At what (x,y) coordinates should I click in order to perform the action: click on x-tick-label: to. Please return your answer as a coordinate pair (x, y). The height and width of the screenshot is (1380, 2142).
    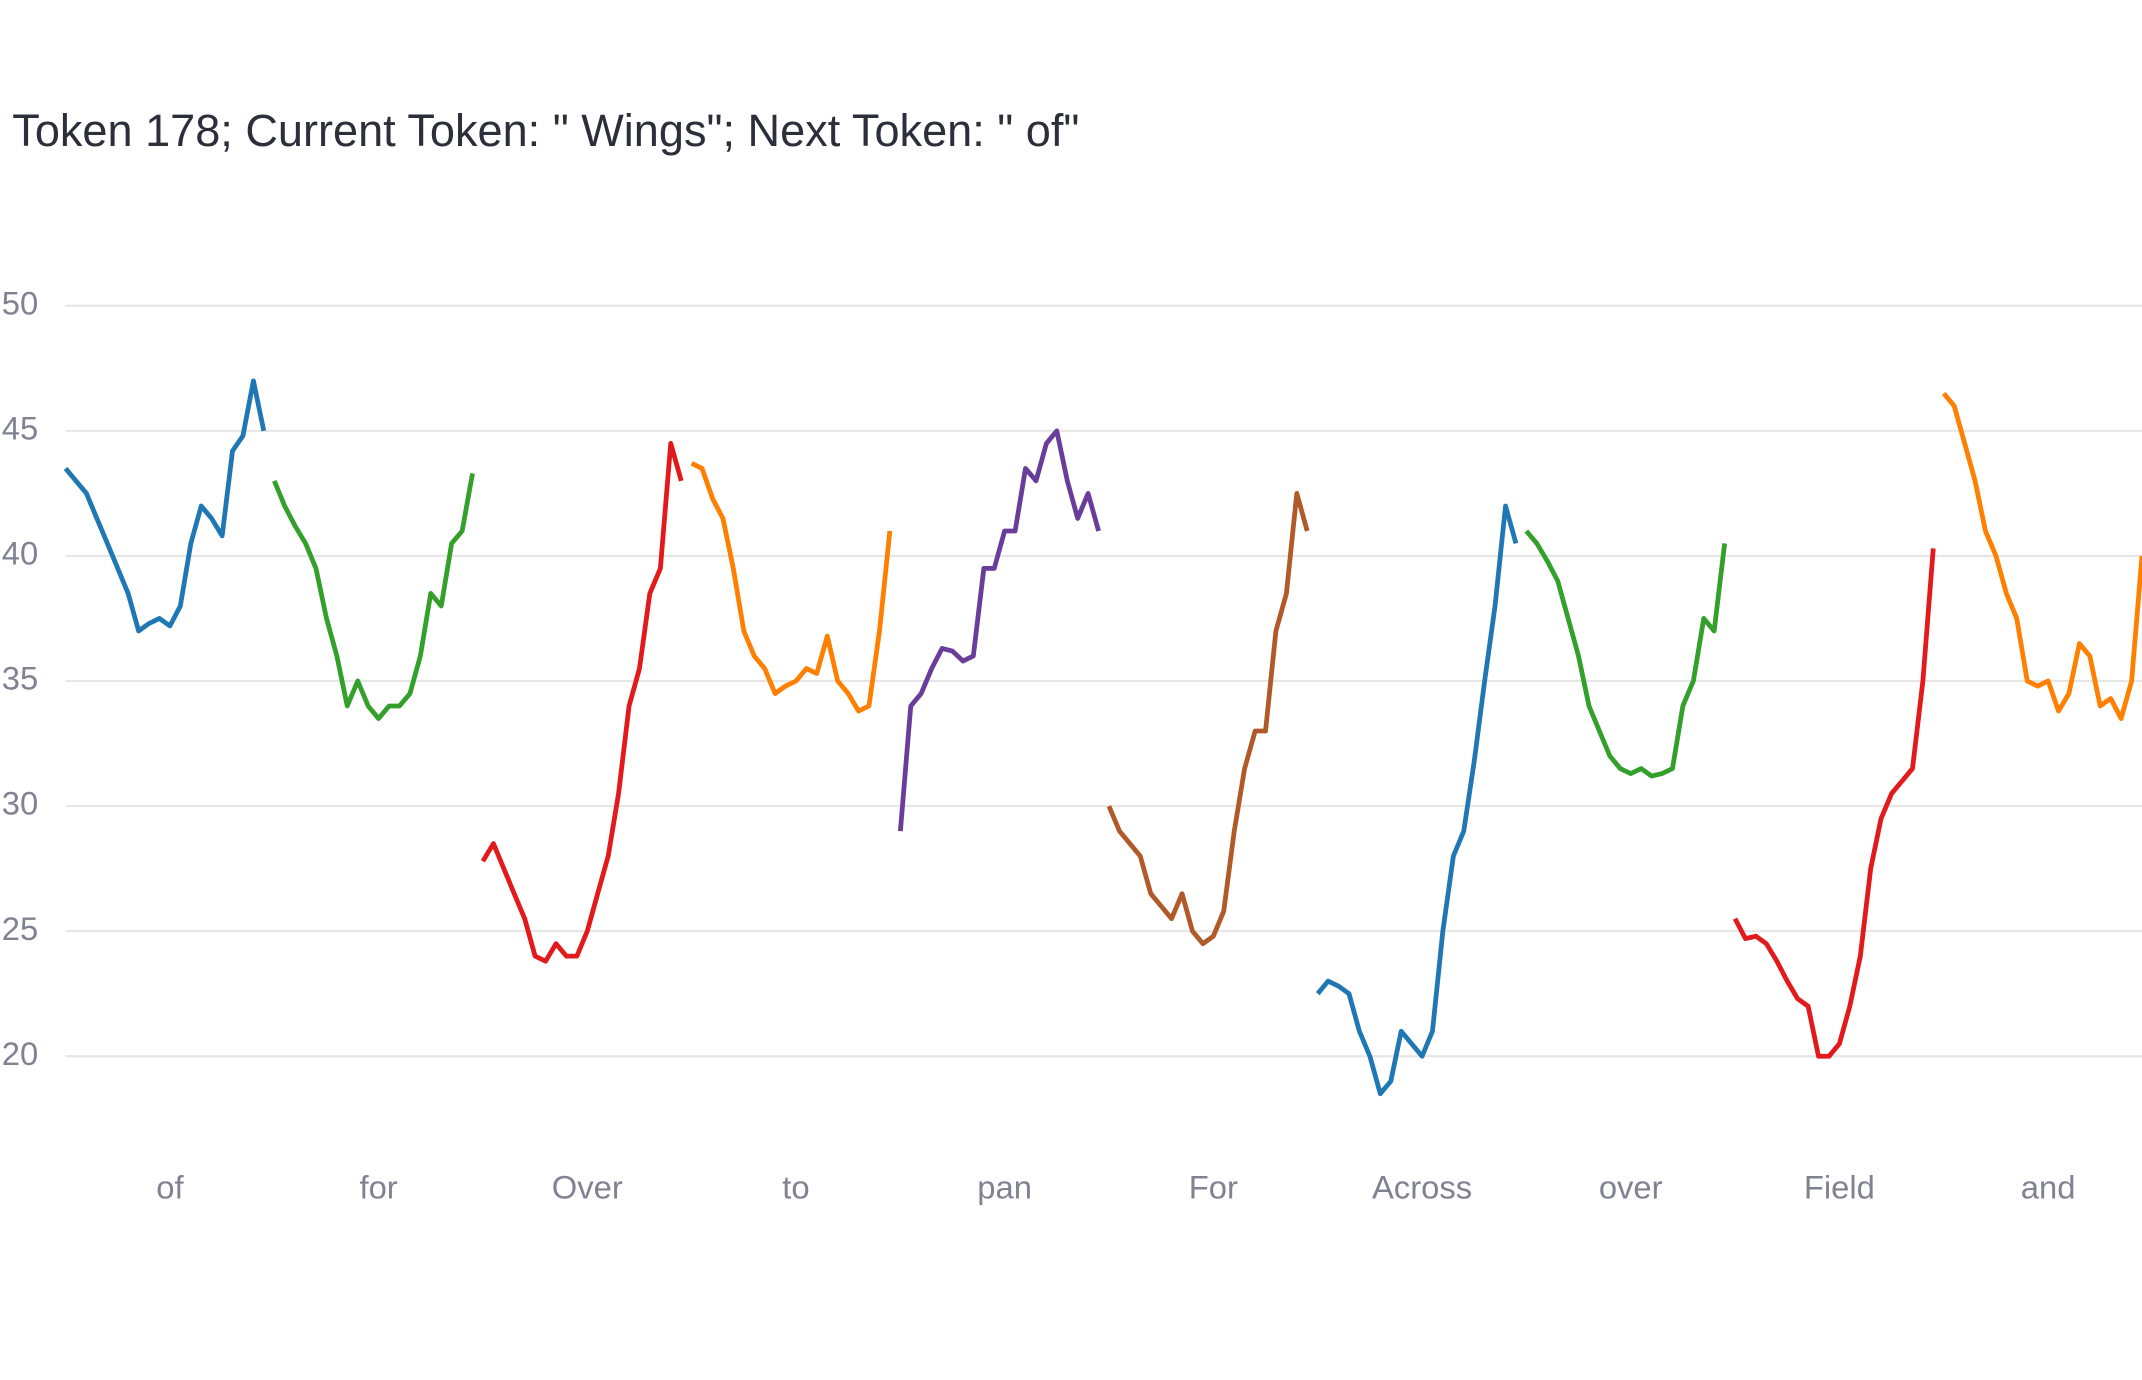
    Looking at the image, I should click on (795, 1187).